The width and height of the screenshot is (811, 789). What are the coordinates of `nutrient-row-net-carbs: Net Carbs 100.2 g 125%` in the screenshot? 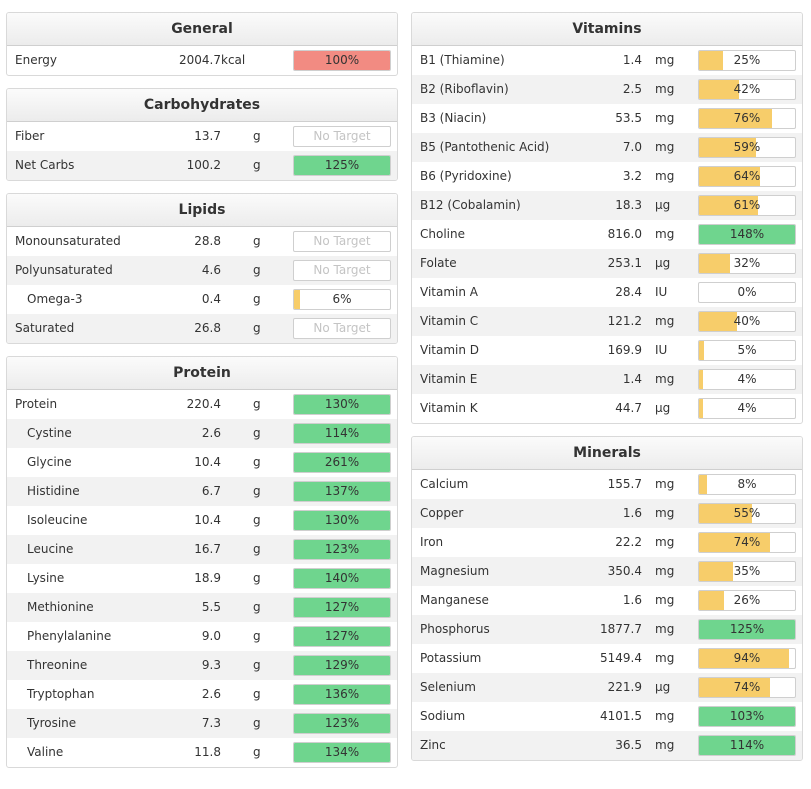 It's located at (202, 165).